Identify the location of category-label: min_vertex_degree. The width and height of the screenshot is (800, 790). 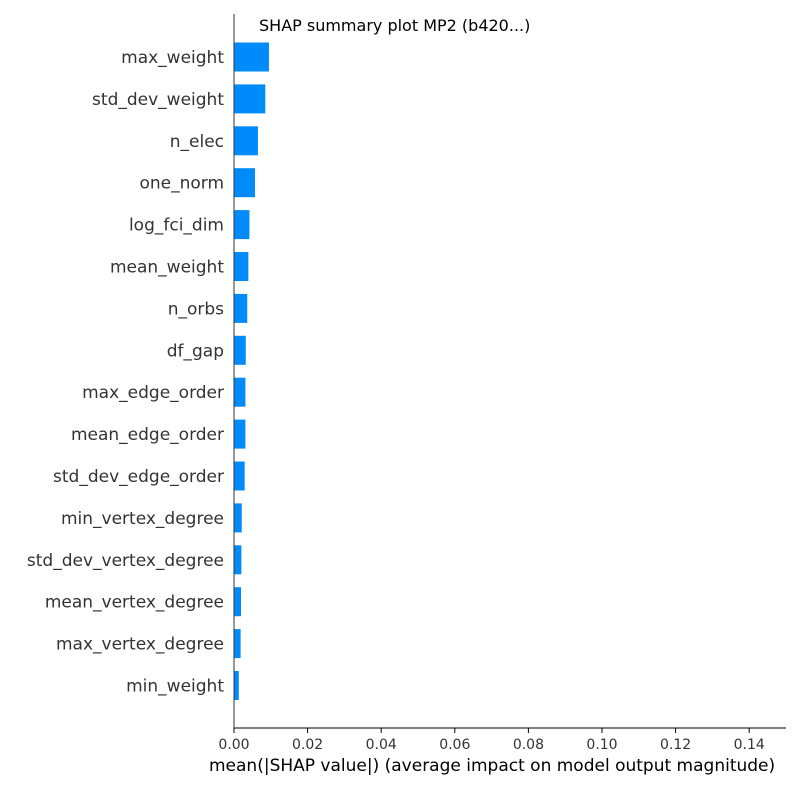
(142, 519).